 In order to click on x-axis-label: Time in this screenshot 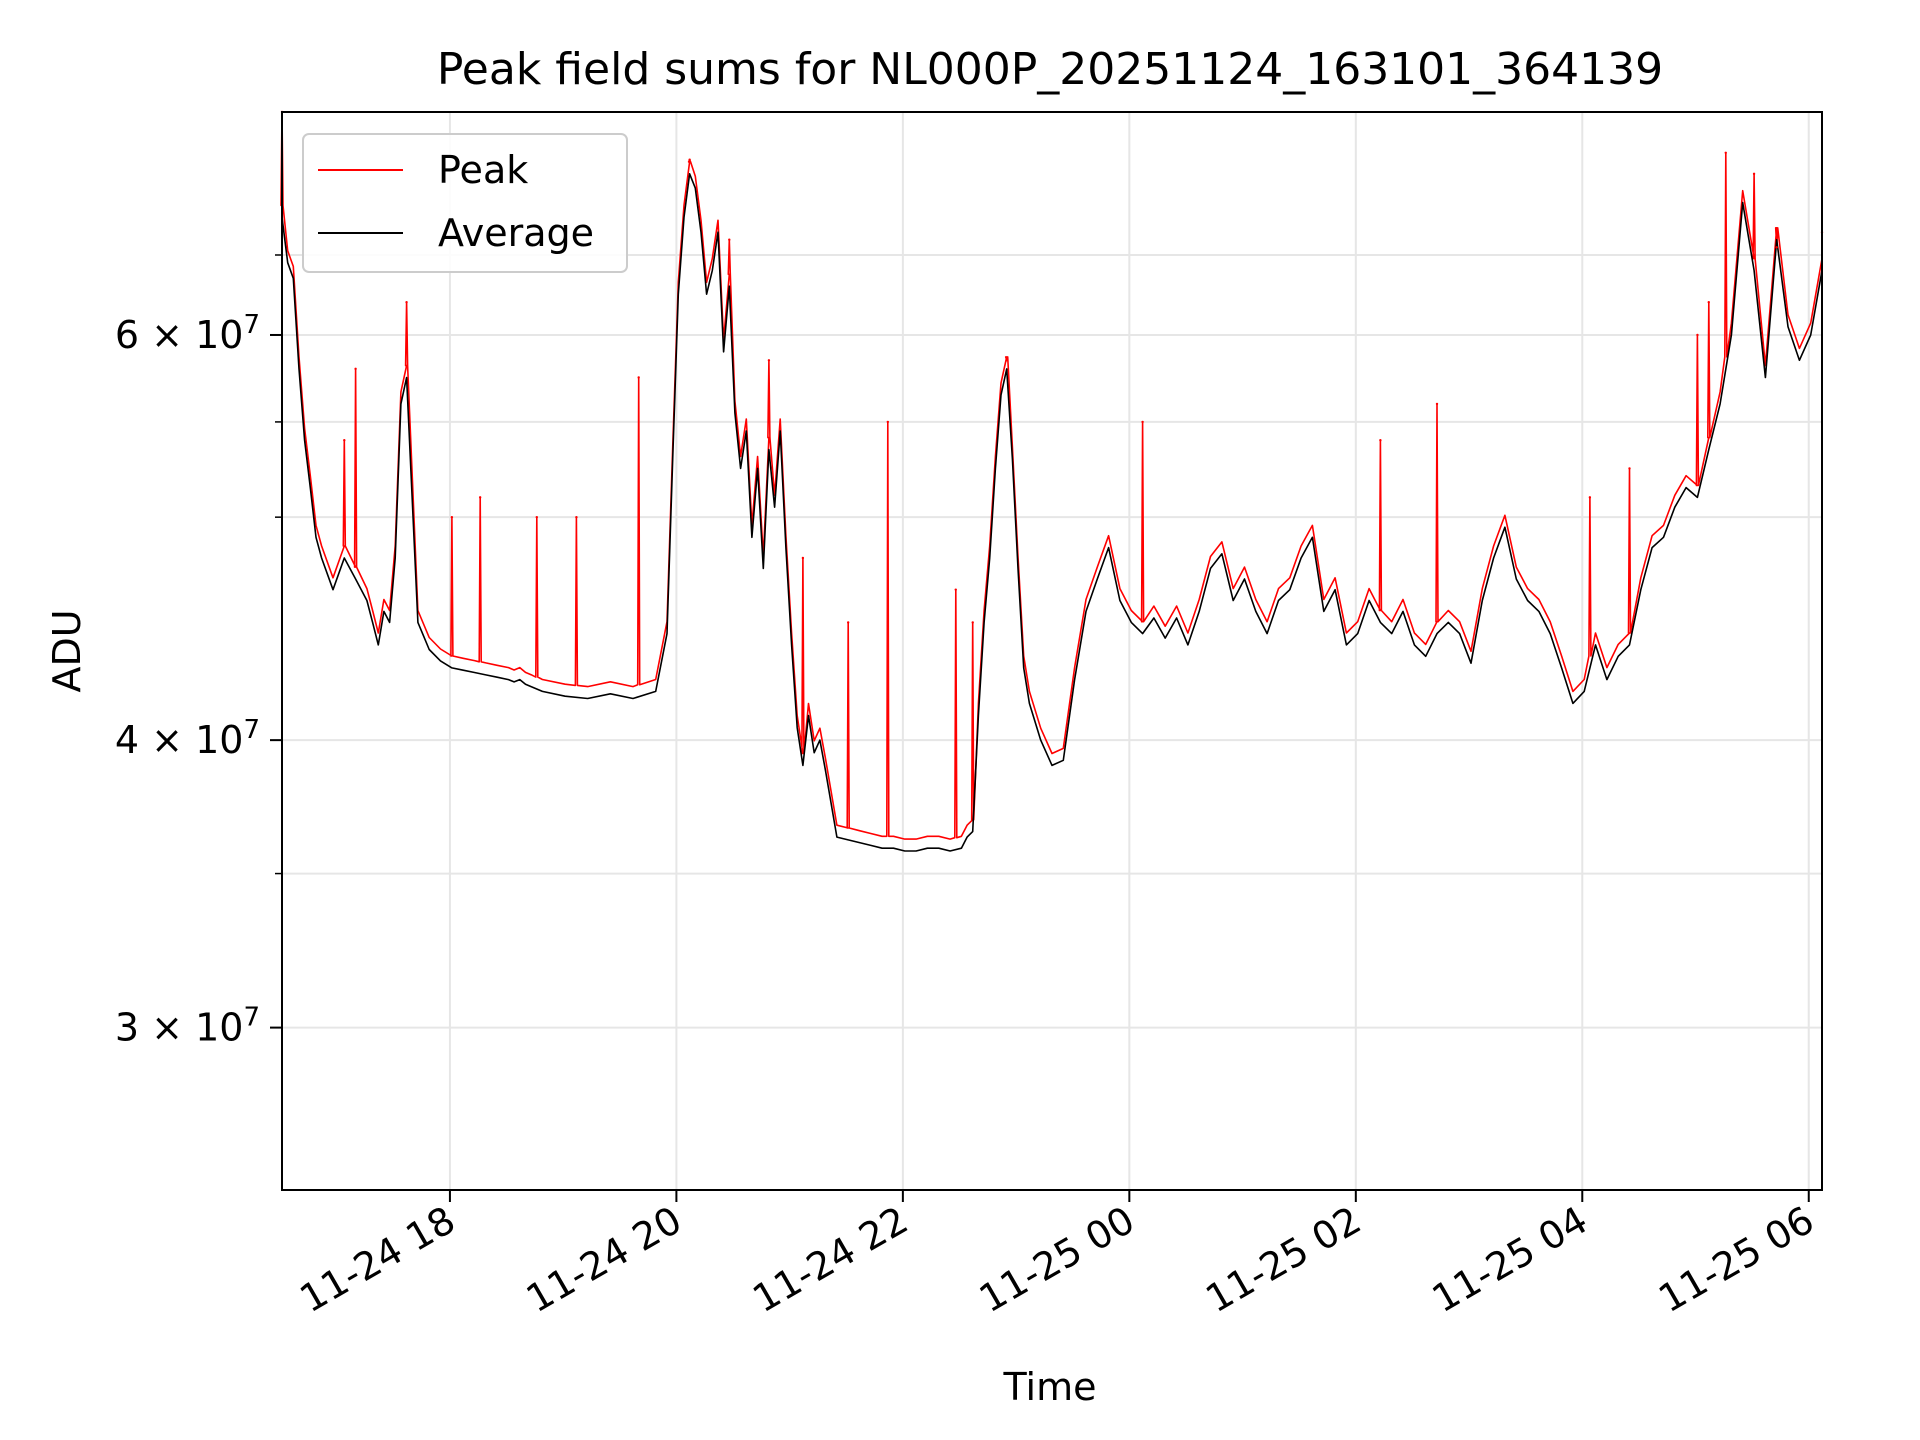, I will do `click(1050, 1387)`.